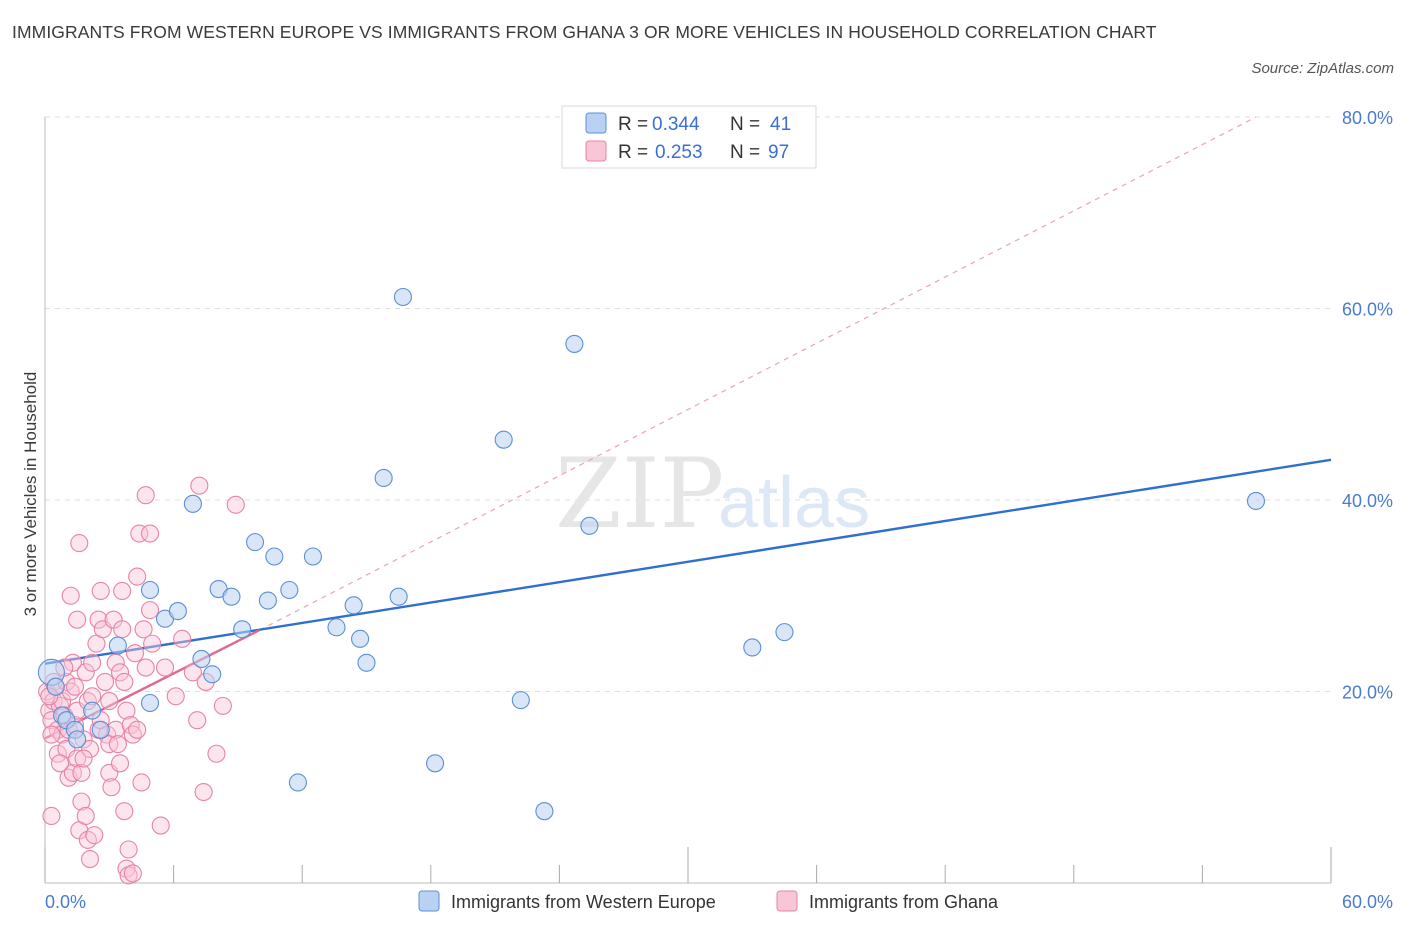  Describe the element at coordinates (1367, 693) in the screenshot. I see `y-tick-label-20: 20.0%` at that location.